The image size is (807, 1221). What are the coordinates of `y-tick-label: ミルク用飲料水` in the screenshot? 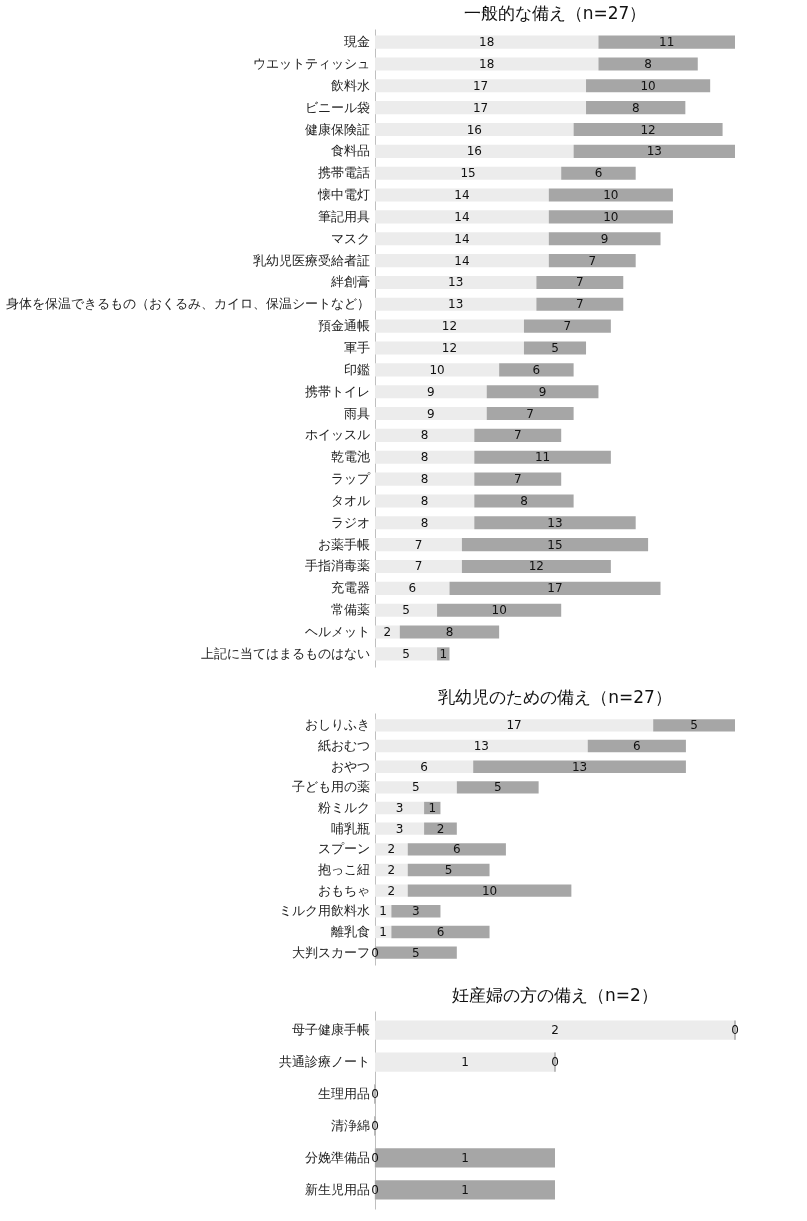 It's located at (324, 911).